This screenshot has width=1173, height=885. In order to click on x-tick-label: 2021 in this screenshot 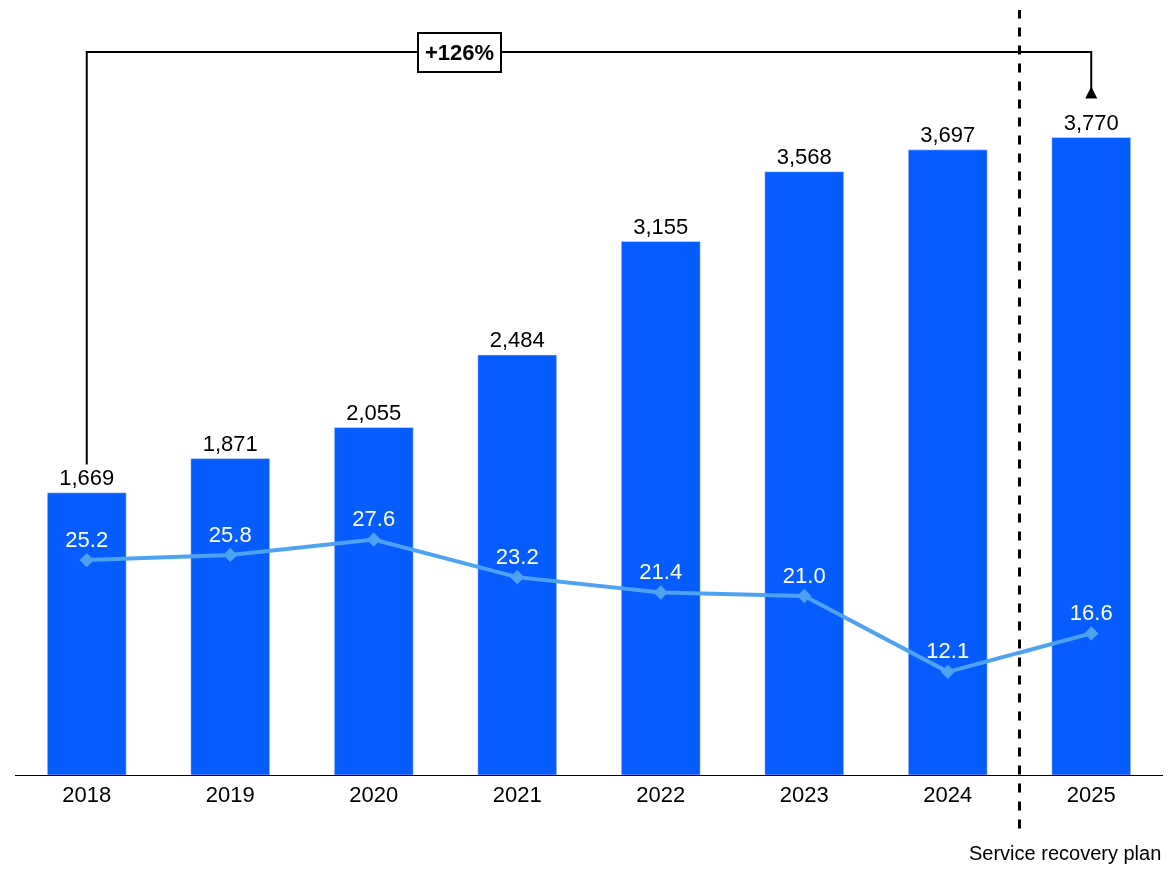, I will do `click(517, 795)`.